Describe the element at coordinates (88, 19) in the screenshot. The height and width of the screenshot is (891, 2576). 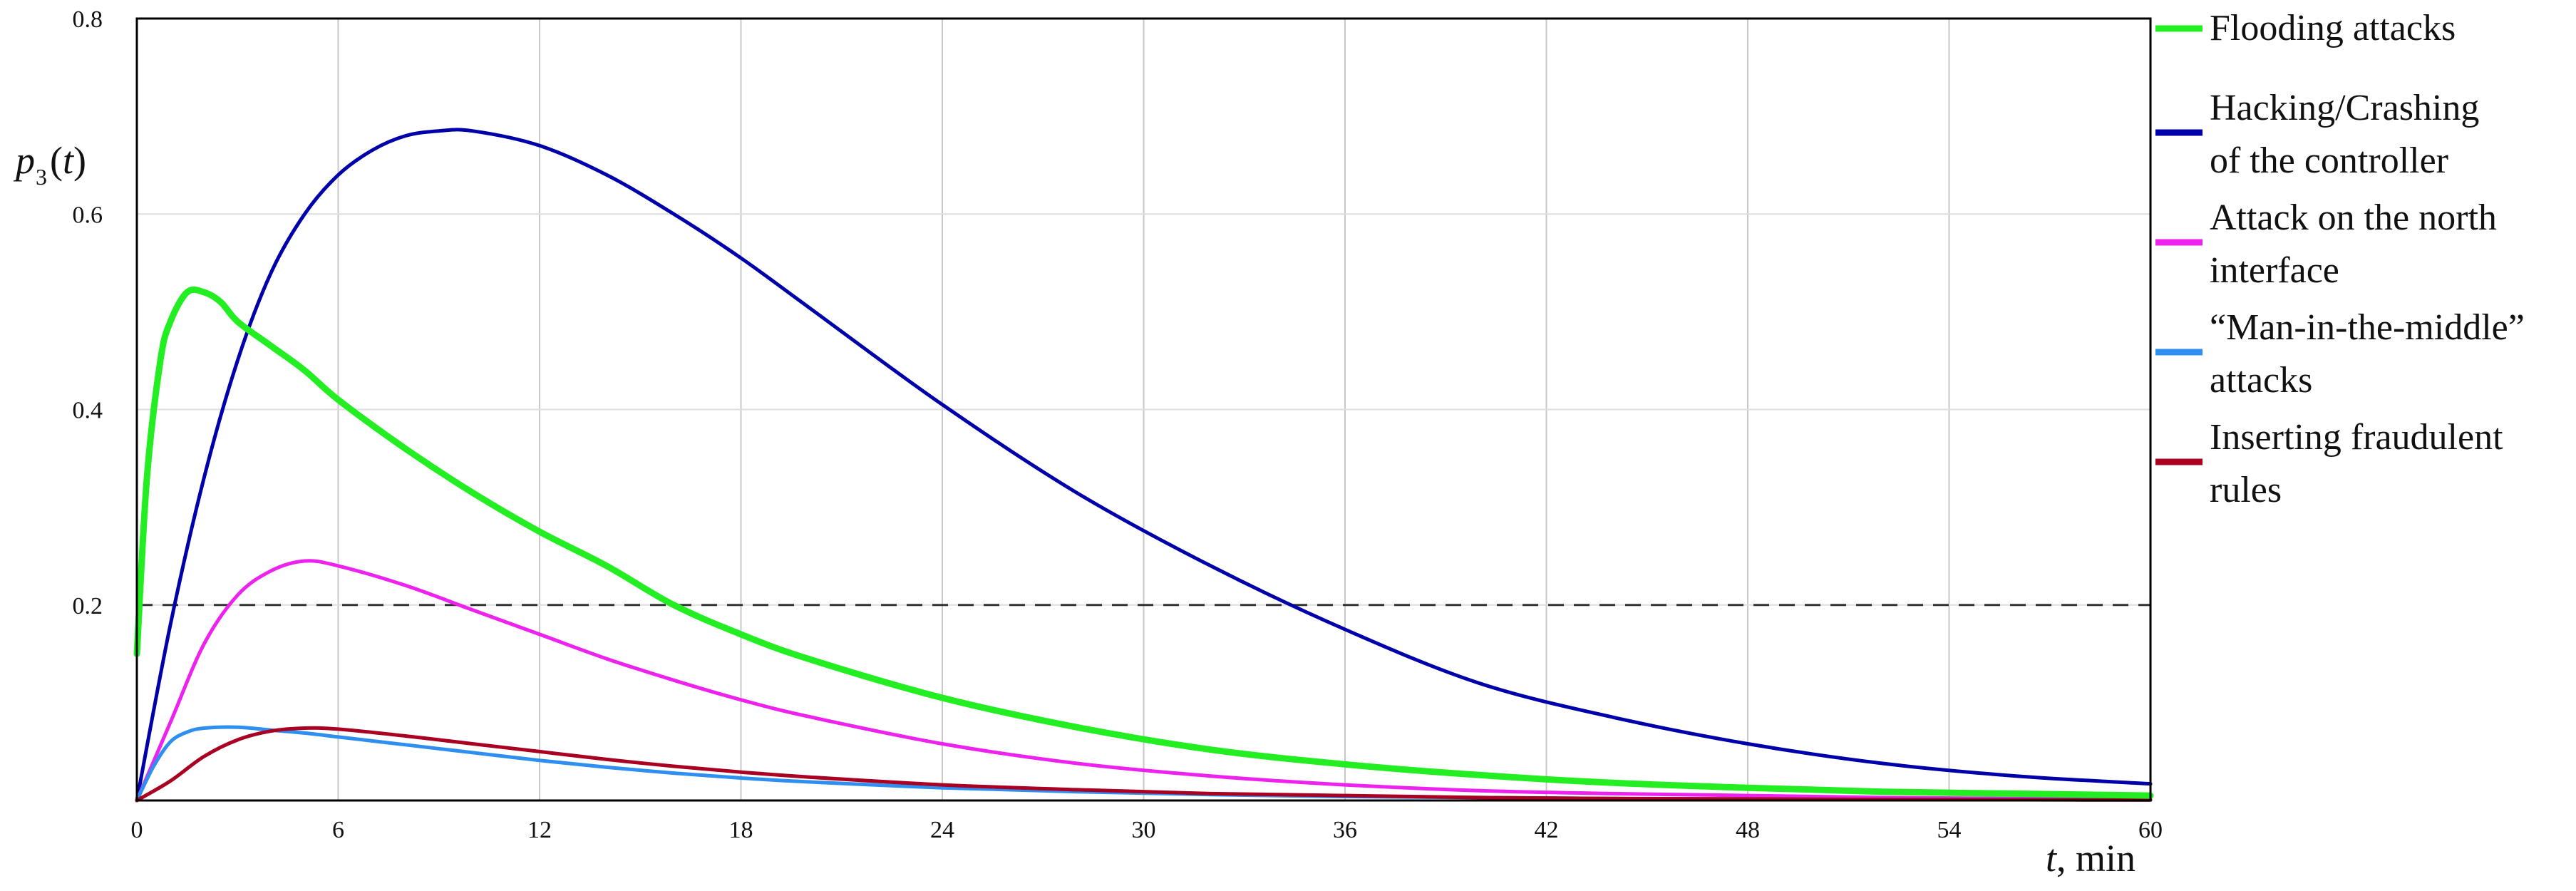
I see `y-tick-label: 0.8` at that location.